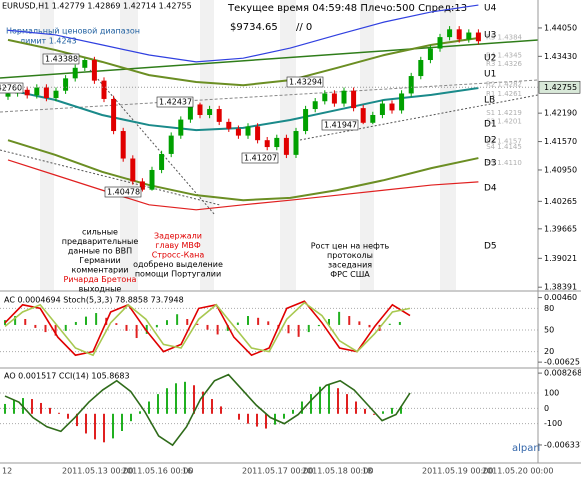 Image resolution: width=581 pixels, height=480 pixels. I want to click on annotation: заседания, so click(350, 265).